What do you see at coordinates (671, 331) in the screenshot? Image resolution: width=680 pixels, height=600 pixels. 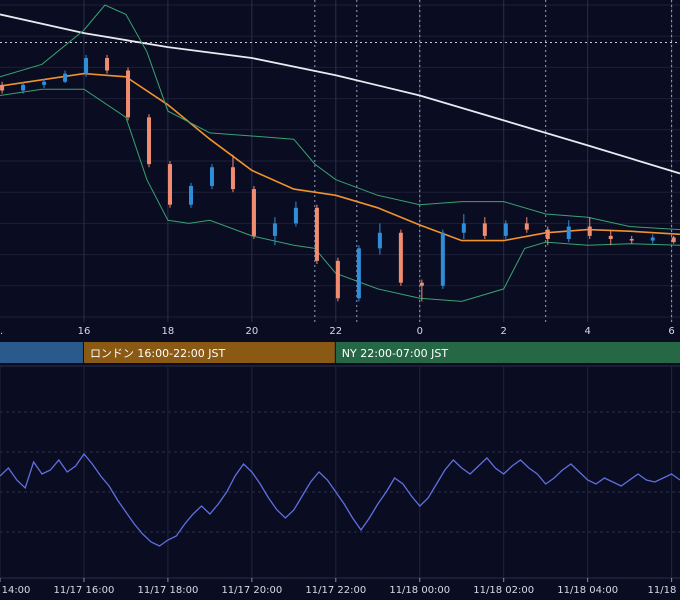 I see `top-axis-tick-label: 6` at bounding box center [671, 331].